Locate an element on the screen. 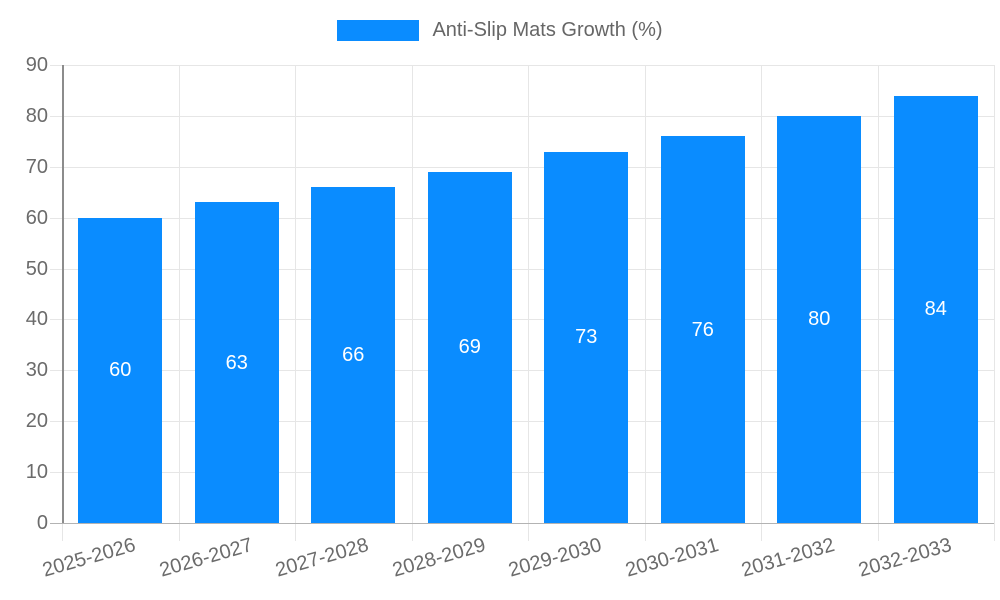  bar-2030-2031 is located at coordinates (702, 329).